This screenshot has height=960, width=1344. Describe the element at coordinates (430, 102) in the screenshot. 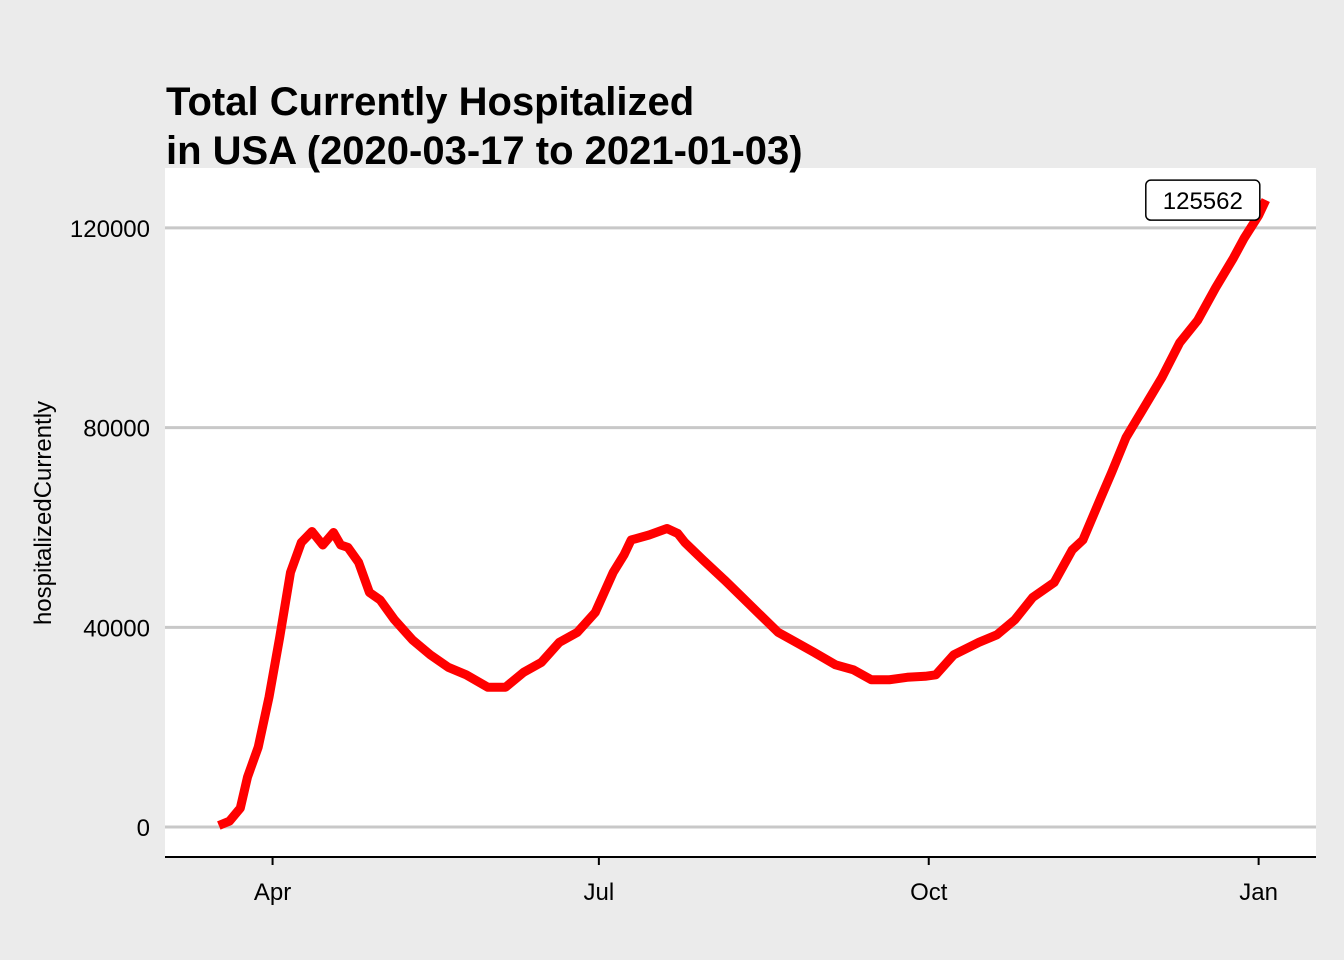

I see `chart-title: Total Currently Hospitalized` at that location.